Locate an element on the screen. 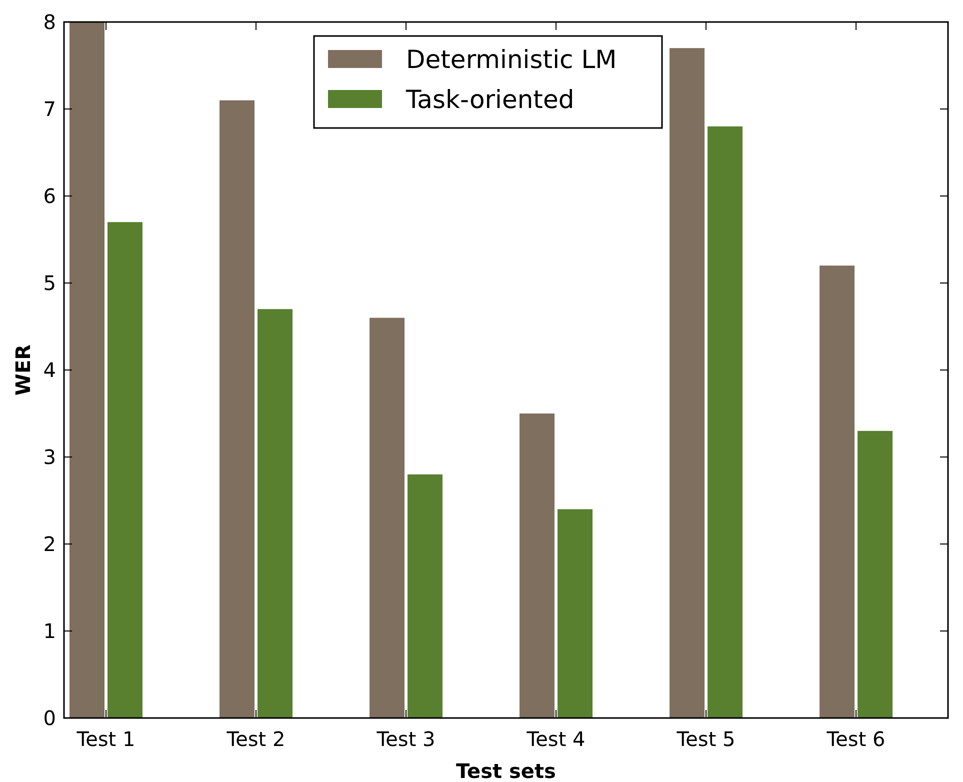 This screenshot has height=782, width=963. y-tick-label: 4 is located at coordinates (49, 370).